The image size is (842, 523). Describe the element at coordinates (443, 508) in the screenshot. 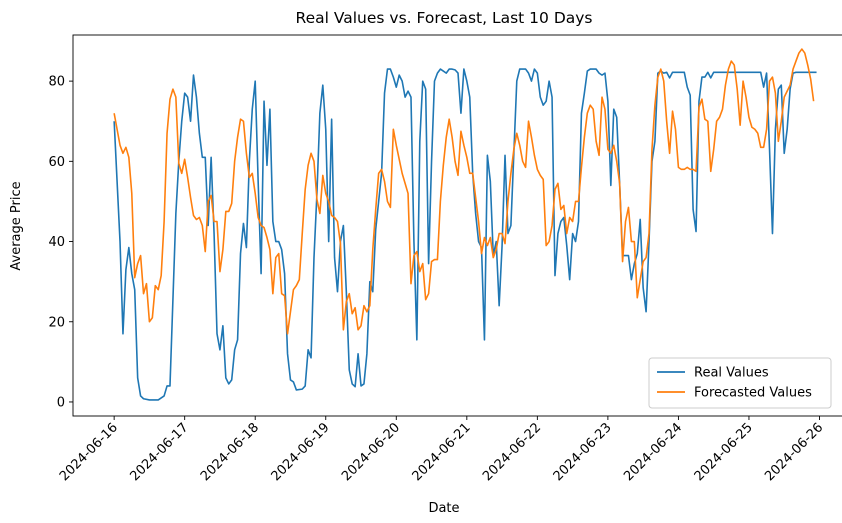

I see `x-axis-title: Date` at that location.